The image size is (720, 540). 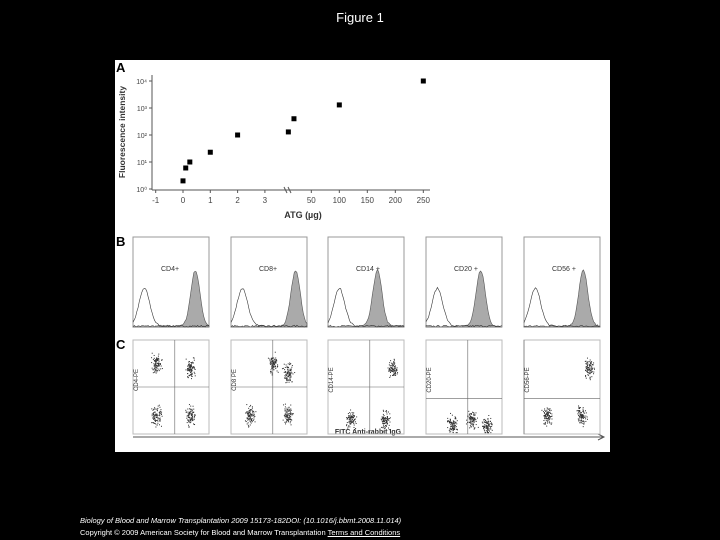 I want to click on stained-histogram, so click(x=562, y=298).